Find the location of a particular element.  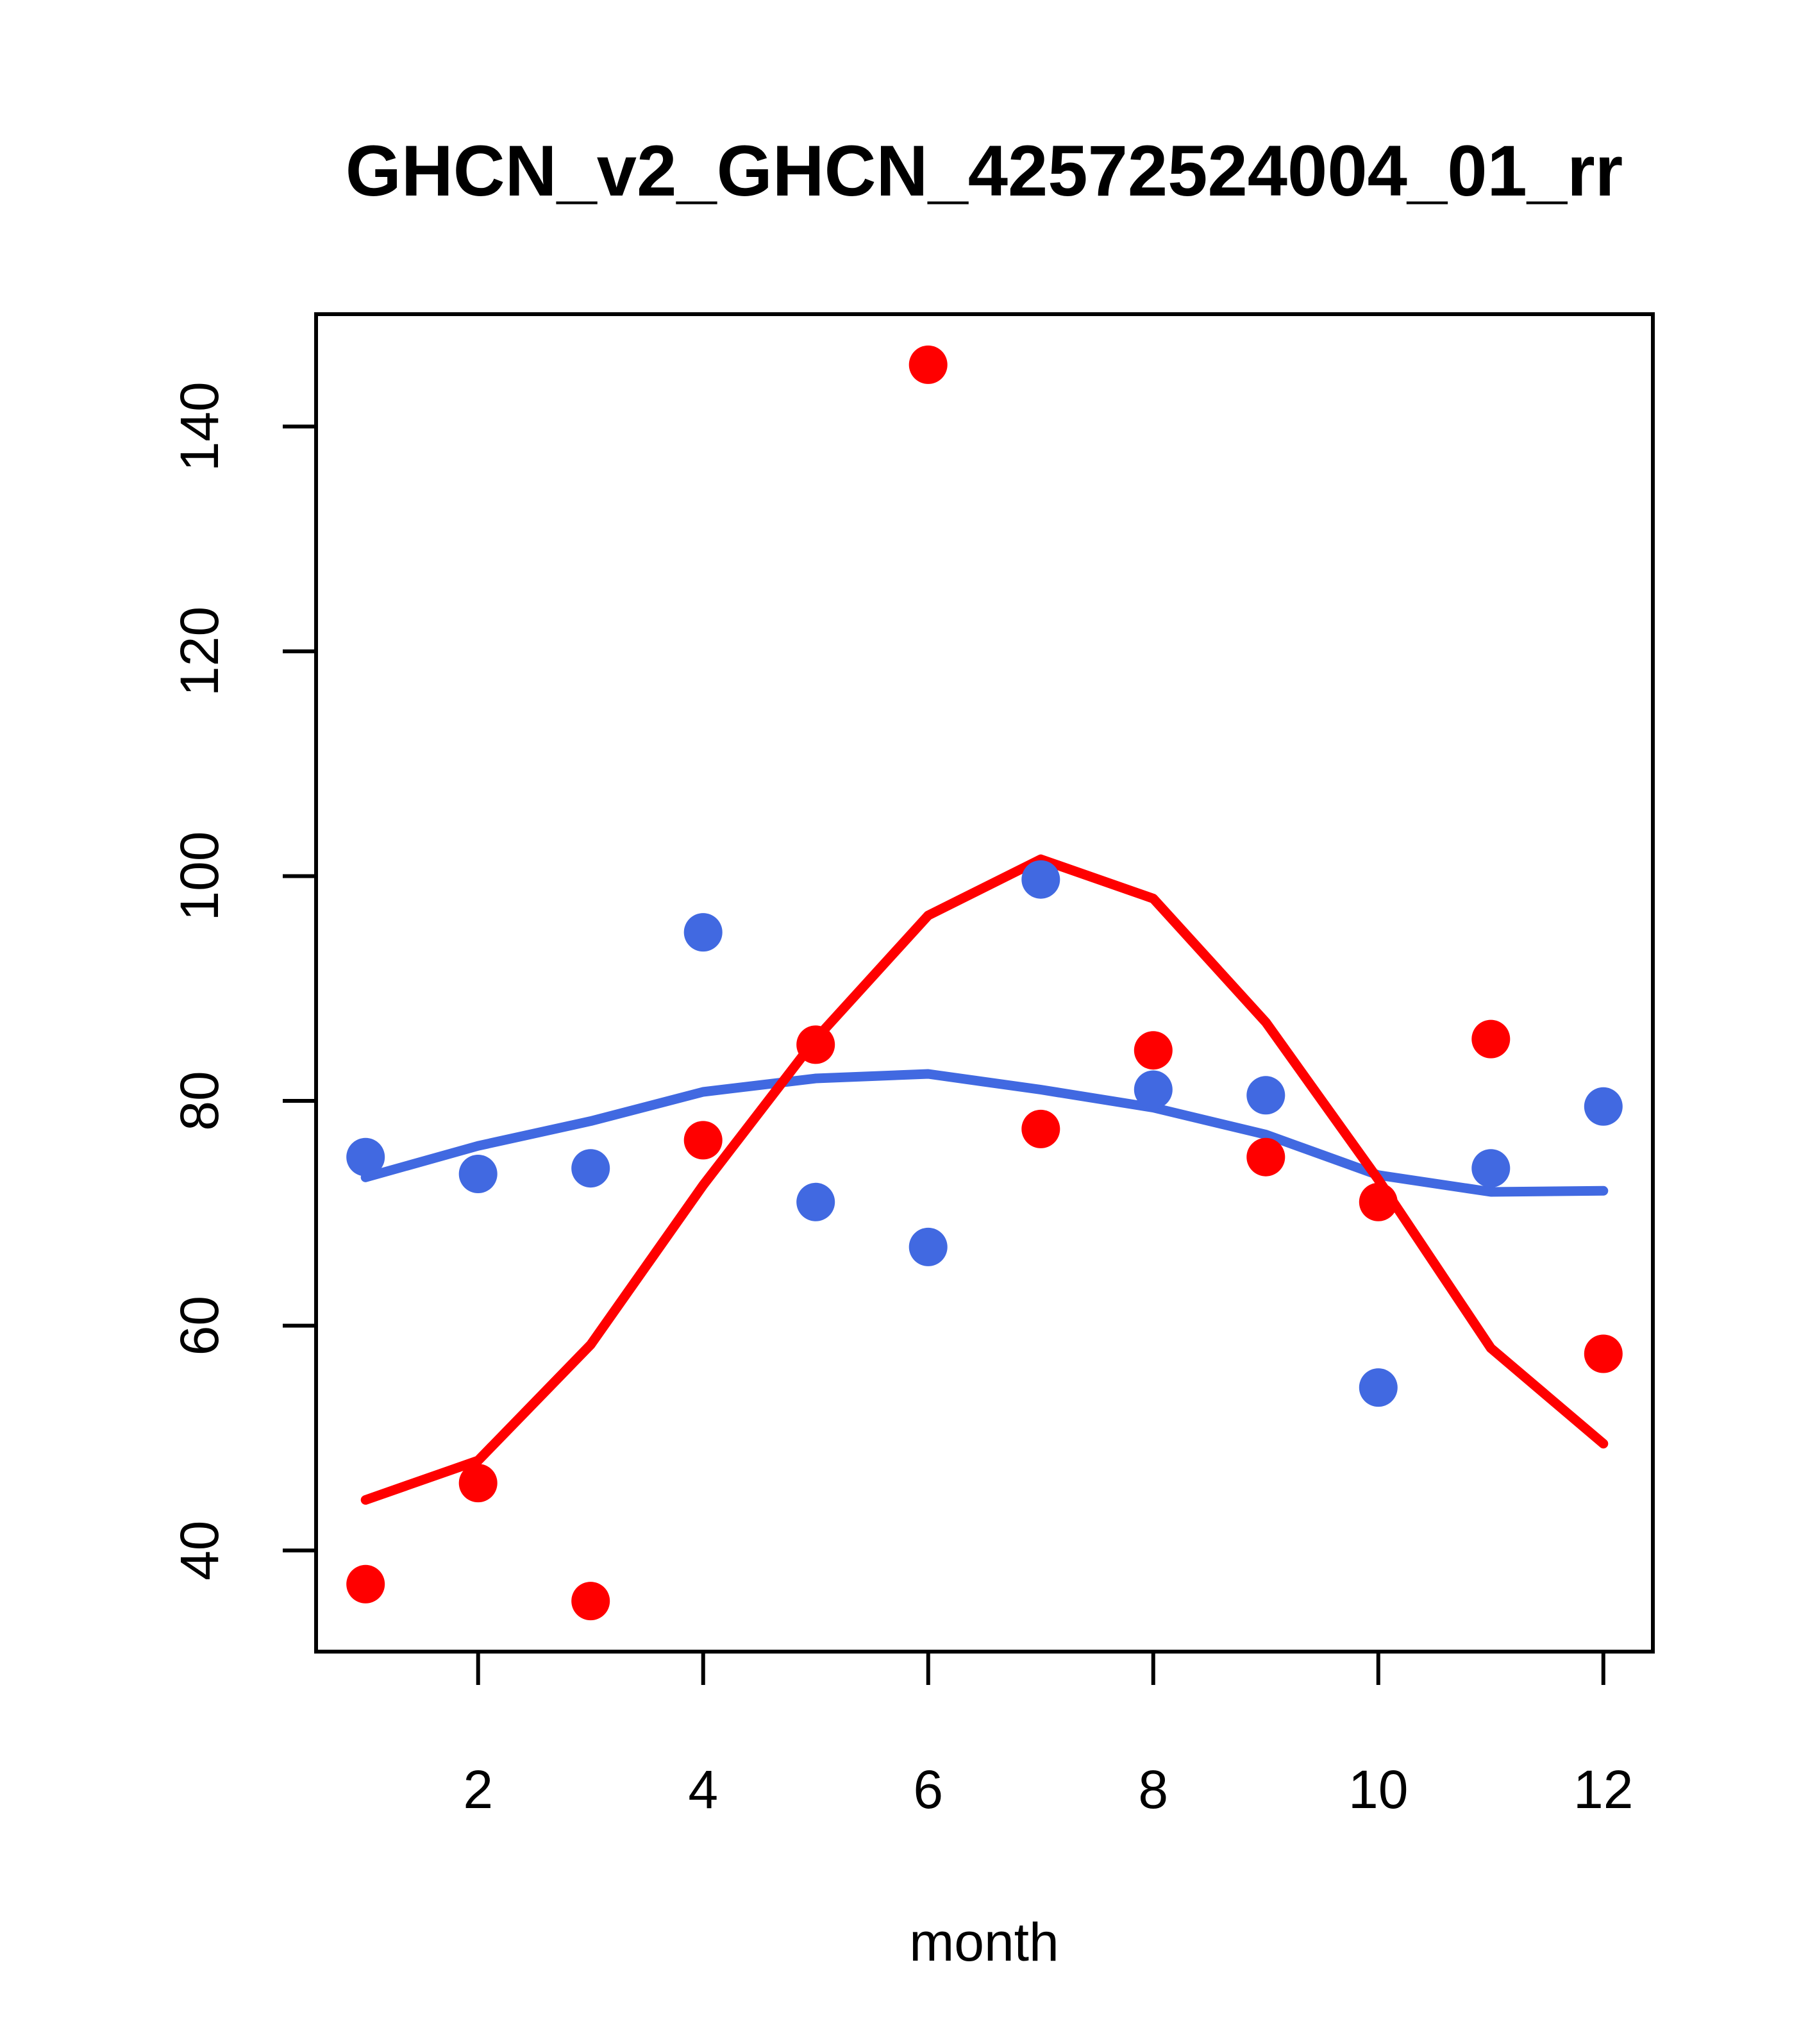

red-points-m12 is located at coordinates (1604, 1353).